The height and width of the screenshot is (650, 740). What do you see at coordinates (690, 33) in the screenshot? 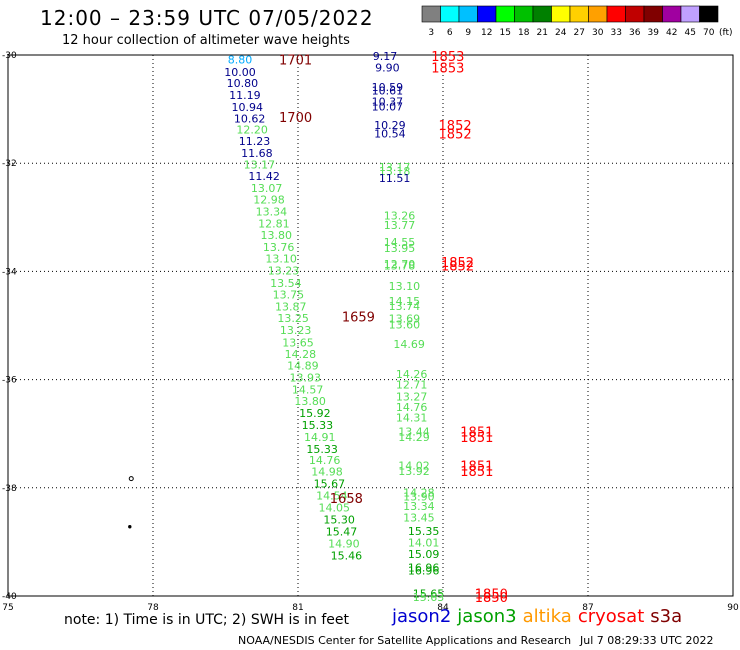
I see `legend-label-45: 45` at bounding box center [690, 33].